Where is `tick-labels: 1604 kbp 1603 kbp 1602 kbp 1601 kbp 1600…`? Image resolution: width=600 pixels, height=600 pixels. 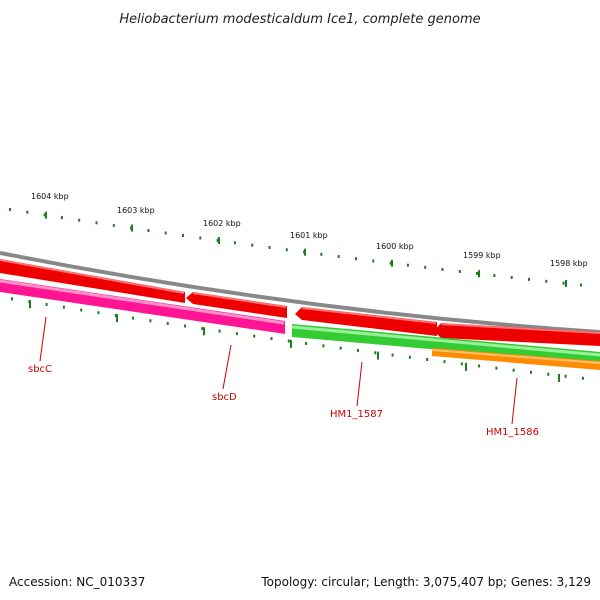 tick-labels: 1604 kbp 1603 kbp 1602 kbp 1601 kbp 1600… is located at coordinates (309, 230).